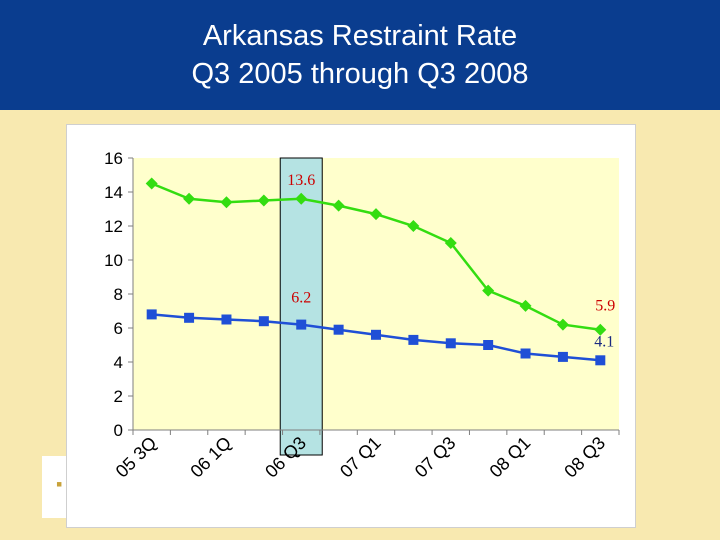  Describe the element at coordinates (360, 74) in the screenshot. I see `slide-title-line-2: Q3 2005 through Q3 2008` at that location.